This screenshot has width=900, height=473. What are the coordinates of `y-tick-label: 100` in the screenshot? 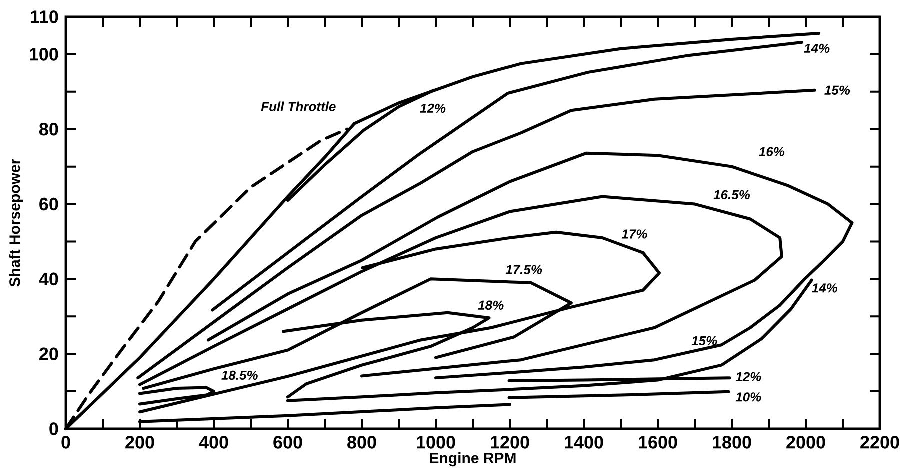 It's located at (44, 54).